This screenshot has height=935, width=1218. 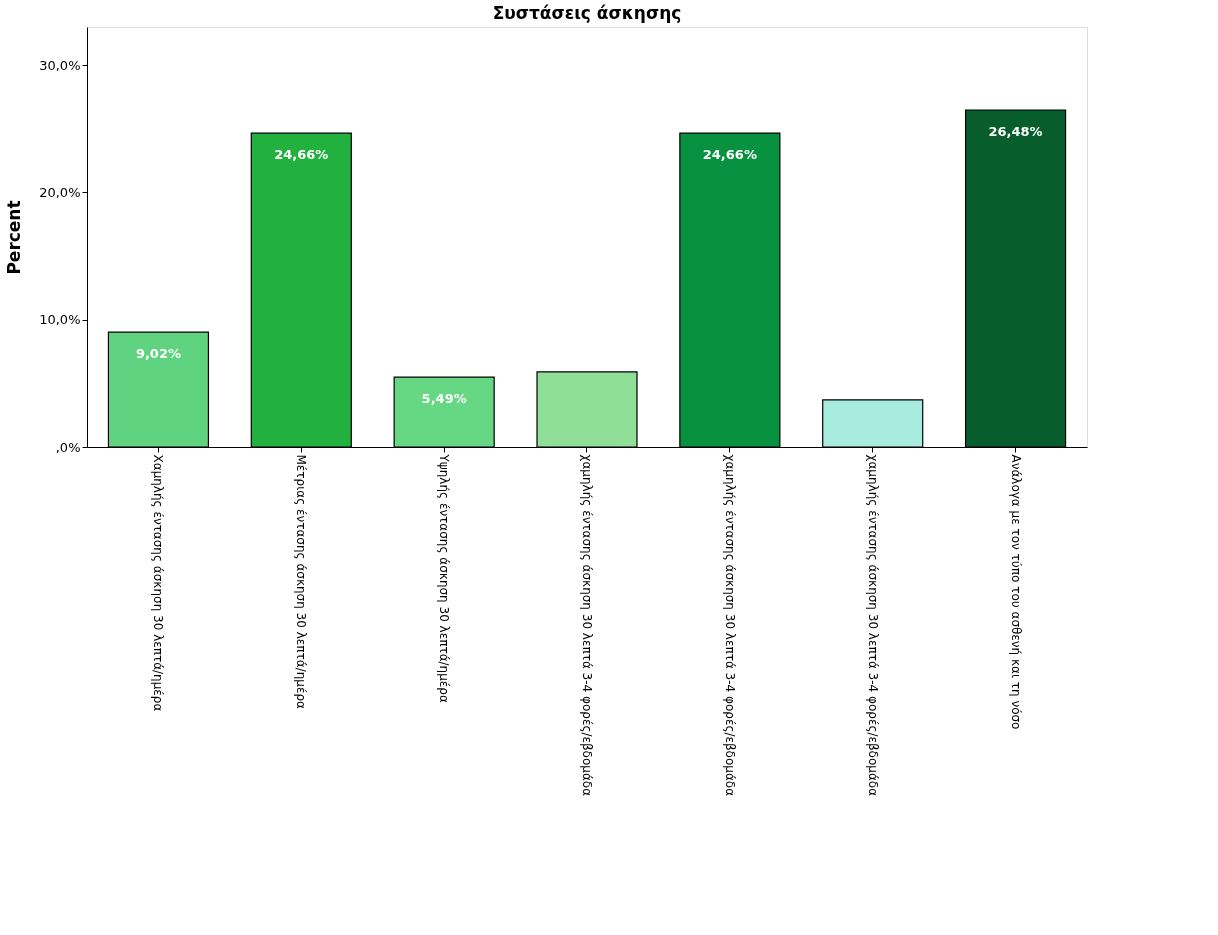 I want to click on chart-title: Συστάσεις άσκησης, so click(x=587, y=13).